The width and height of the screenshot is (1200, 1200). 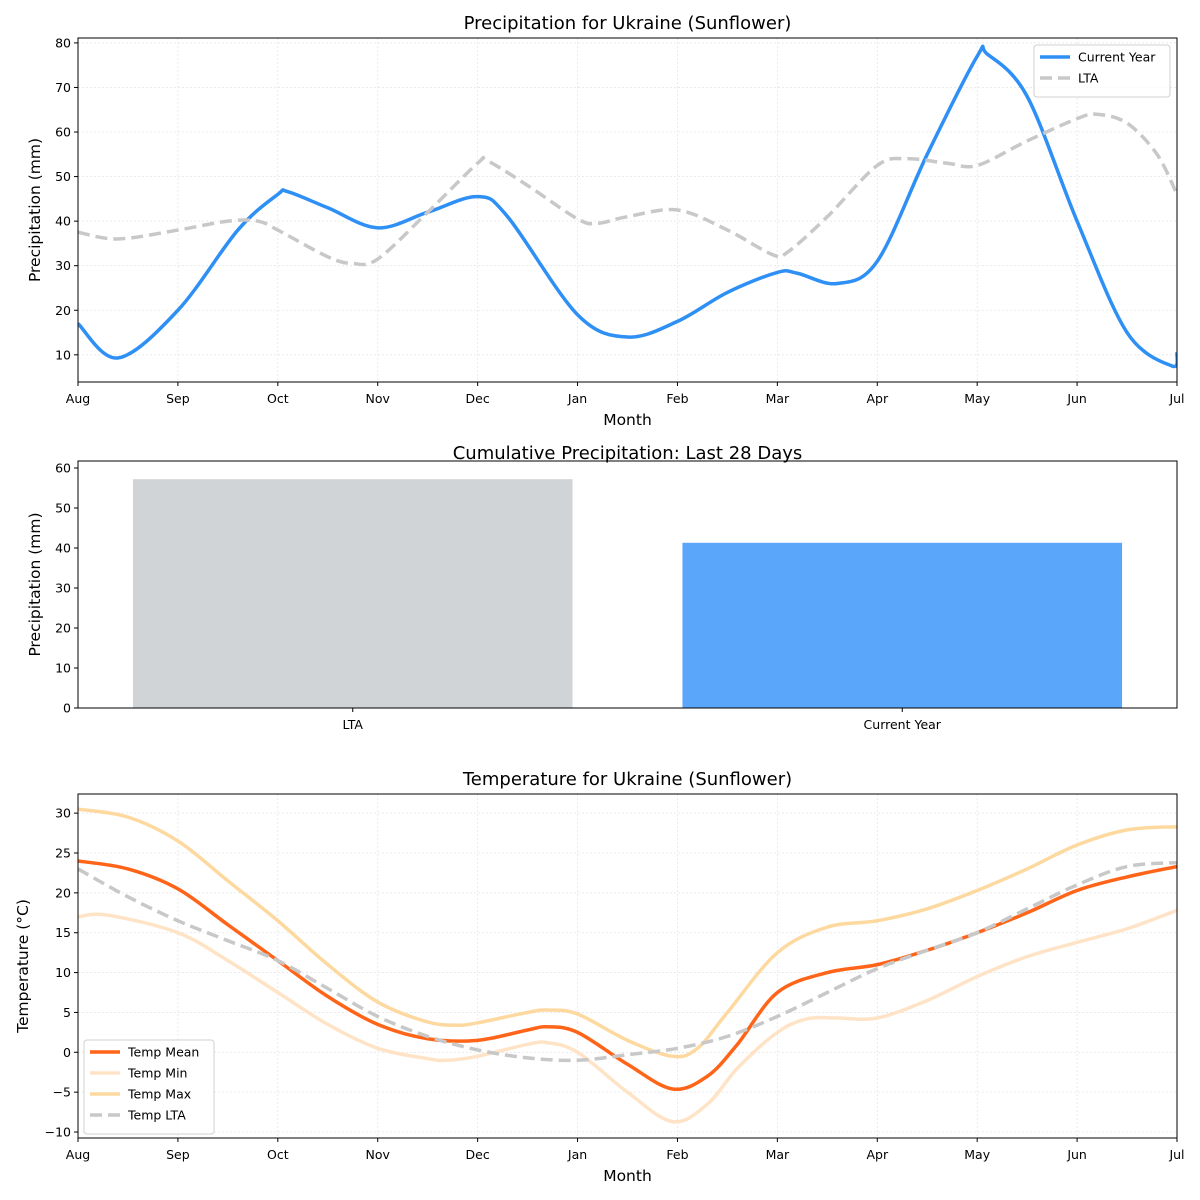 I want to click on legend-label: Current Year, so click(x=1117, y=57).